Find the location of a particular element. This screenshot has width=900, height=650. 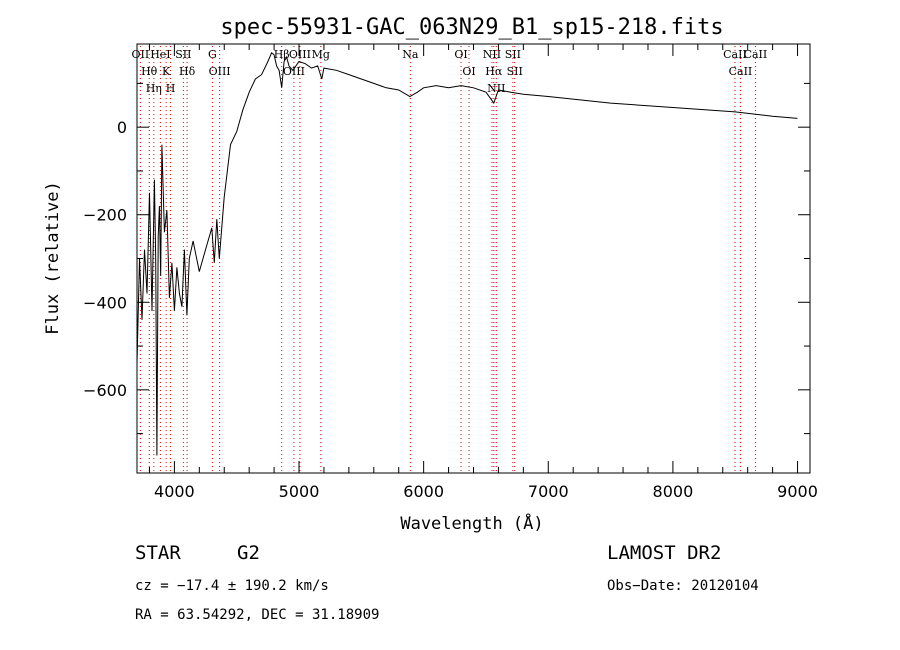

y-axis-label: Flux (relative) is located at coordinates (53, 258).